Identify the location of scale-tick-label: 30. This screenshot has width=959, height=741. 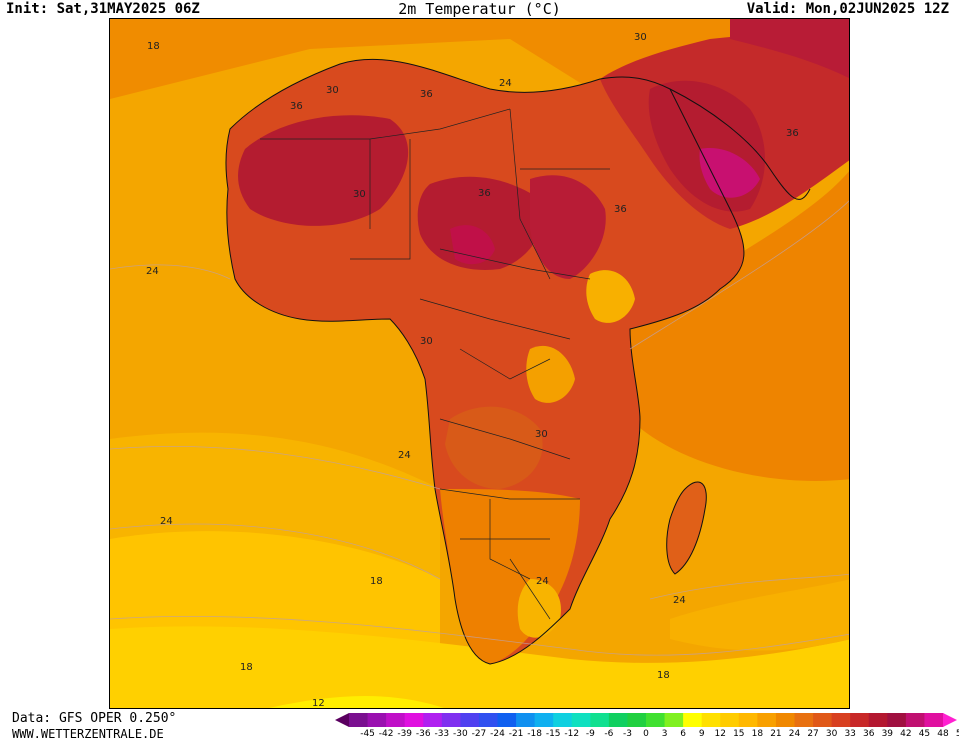
(831, 734).